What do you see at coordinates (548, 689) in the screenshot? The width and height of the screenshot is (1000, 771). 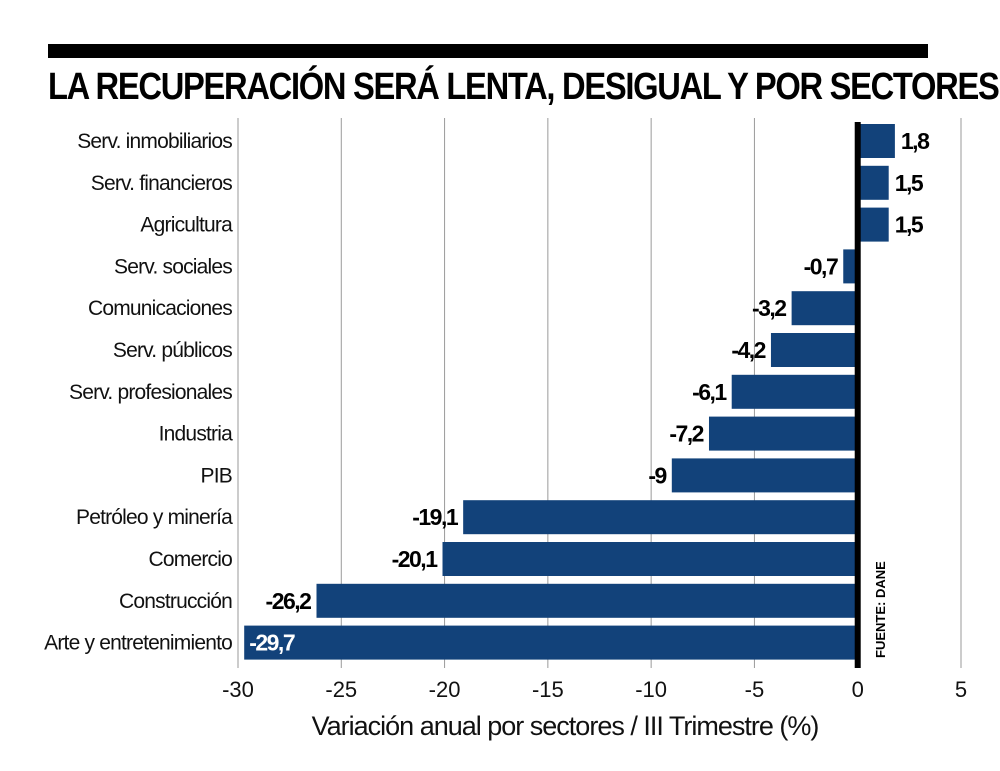 I see `x-tick-label: -15` at bounding box center [548, 689].